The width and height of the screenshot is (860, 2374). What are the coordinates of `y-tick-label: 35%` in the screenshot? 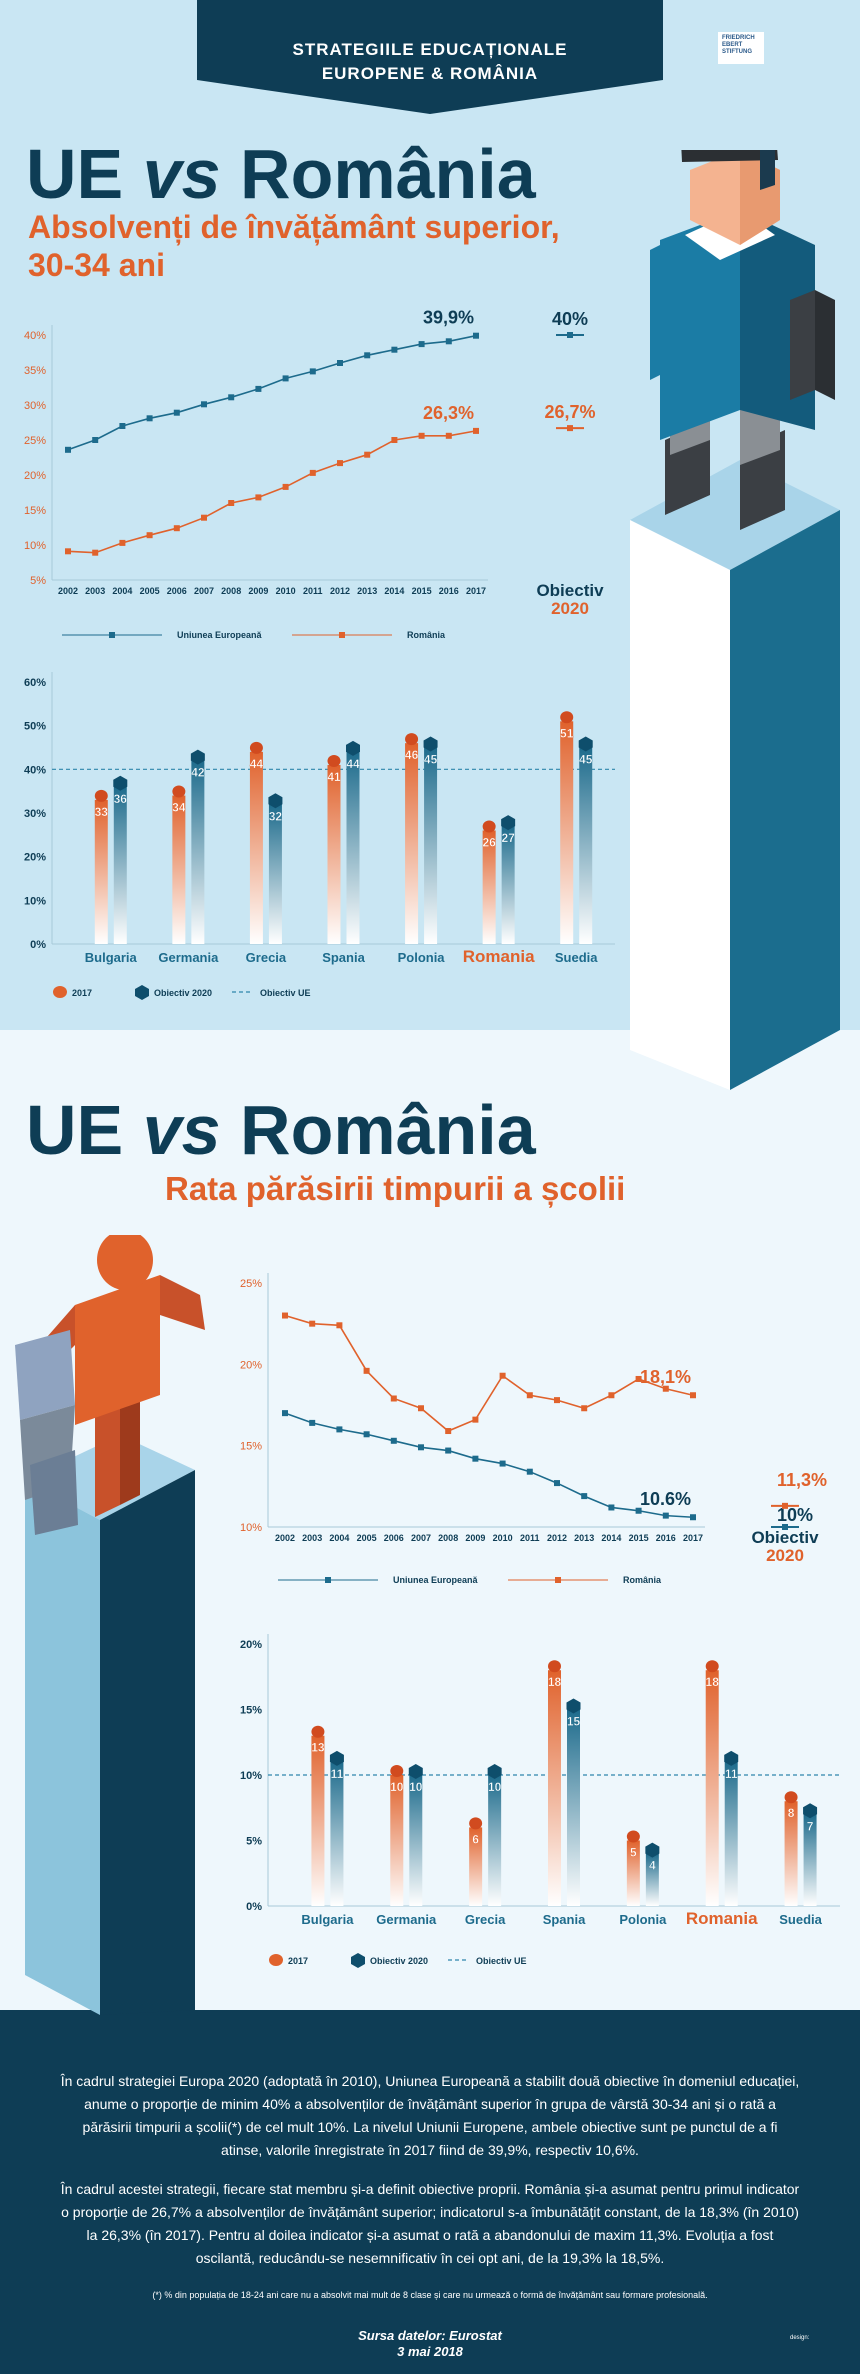 It's located at (35, 371).